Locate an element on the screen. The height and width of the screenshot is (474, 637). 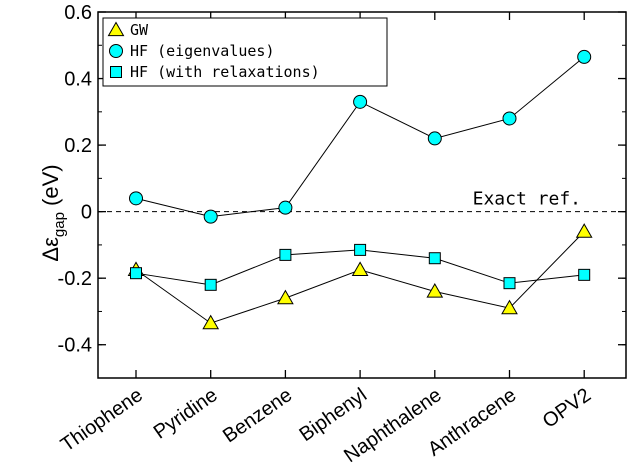
legend: GW HF (eigenvalues) HF (with relaxations) is located at coordinates (245, 52).